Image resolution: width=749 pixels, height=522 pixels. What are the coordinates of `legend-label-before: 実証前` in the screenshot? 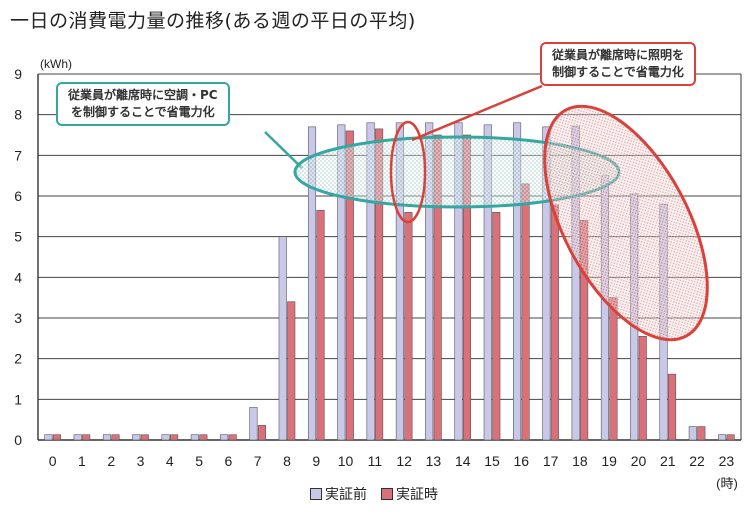 It's located at (346, 495).